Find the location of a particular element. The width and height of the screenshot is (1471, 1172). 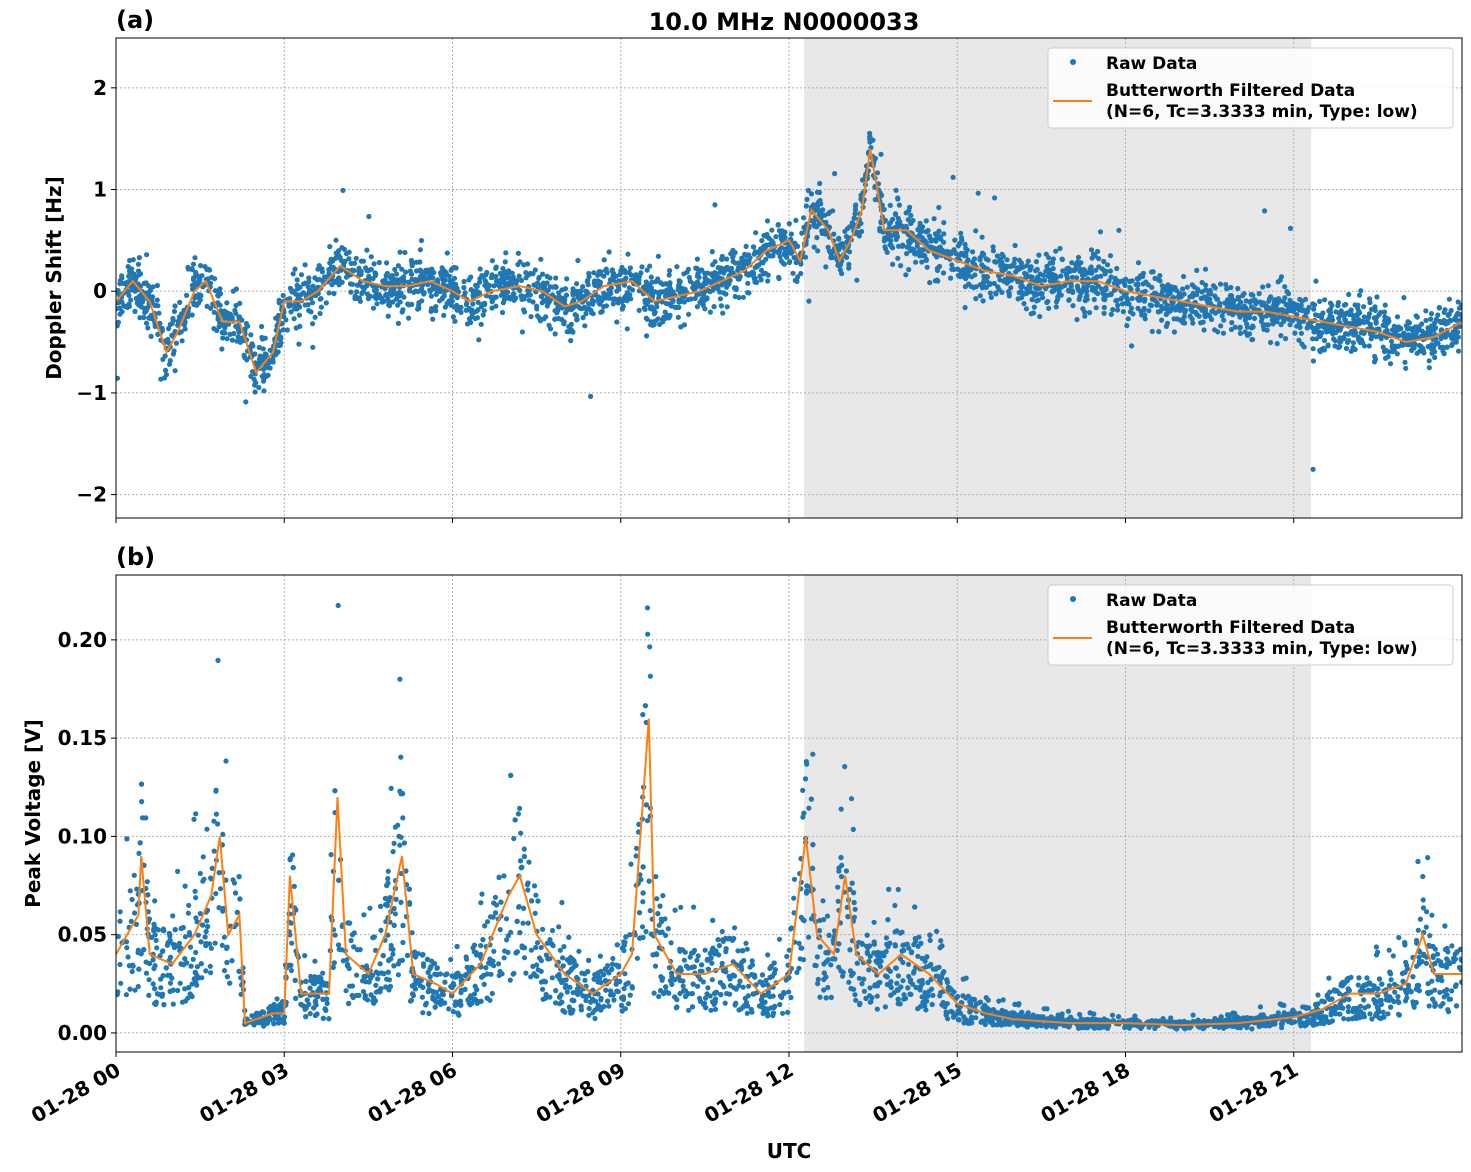

y-tick-label: −2 is located at coordinates (91, 495).